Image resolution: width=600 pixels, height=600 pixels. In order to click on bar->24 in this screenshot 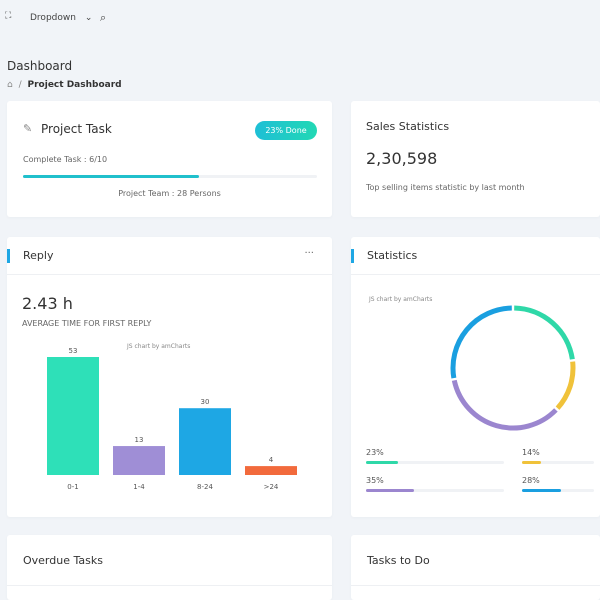, I will do `click(271, 470)`.